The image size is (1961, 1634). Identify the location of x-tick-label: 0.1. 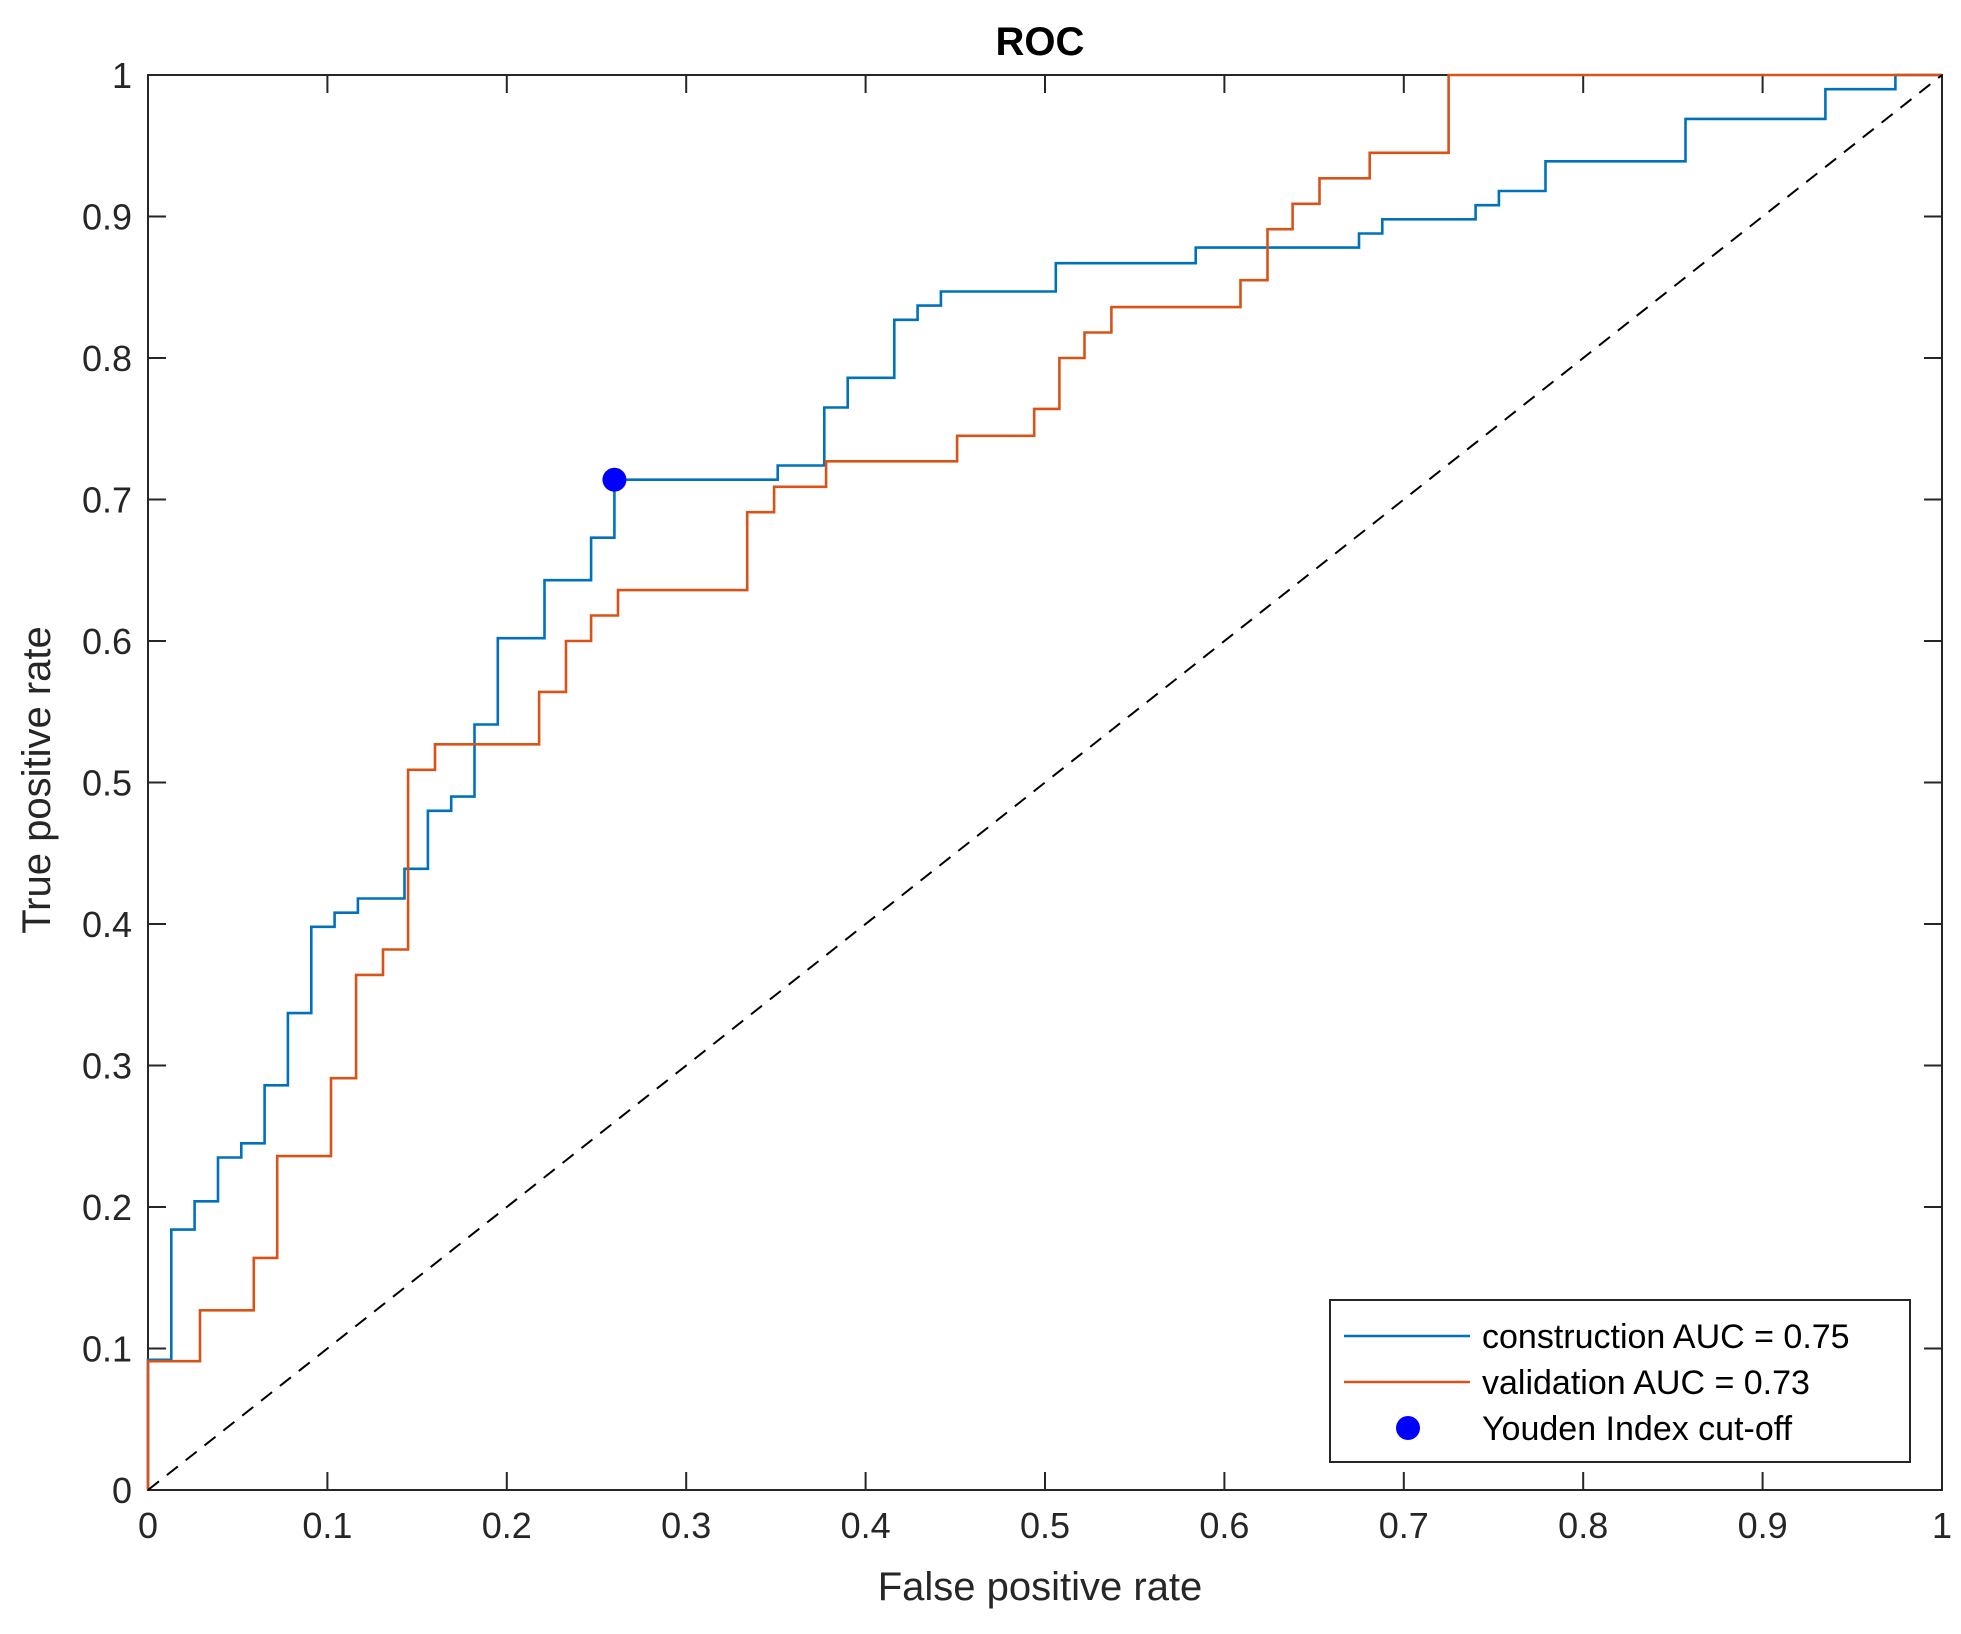
(327, 1525).